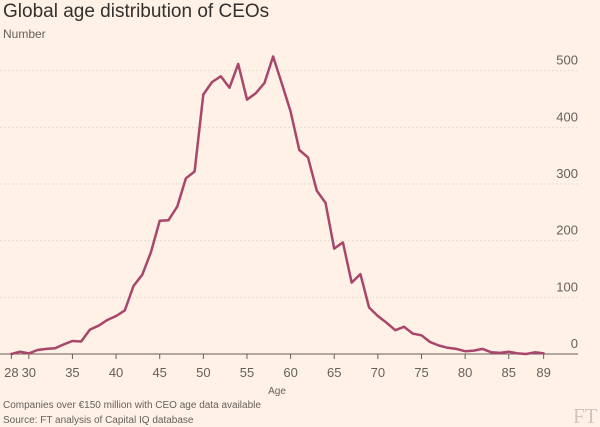  I want to click on x-tick-label: 28, so click(11, 372).